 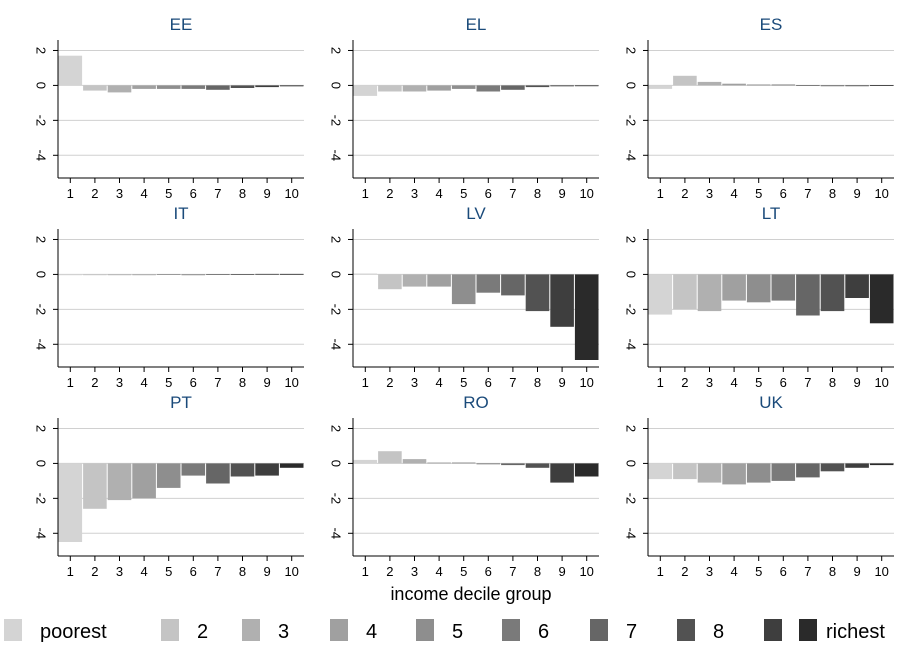 I want to click on panel-el: EL 2 0 -2 -4 1 2 3 4 5 6 7 8 9 10, so click(x=464, y=108).